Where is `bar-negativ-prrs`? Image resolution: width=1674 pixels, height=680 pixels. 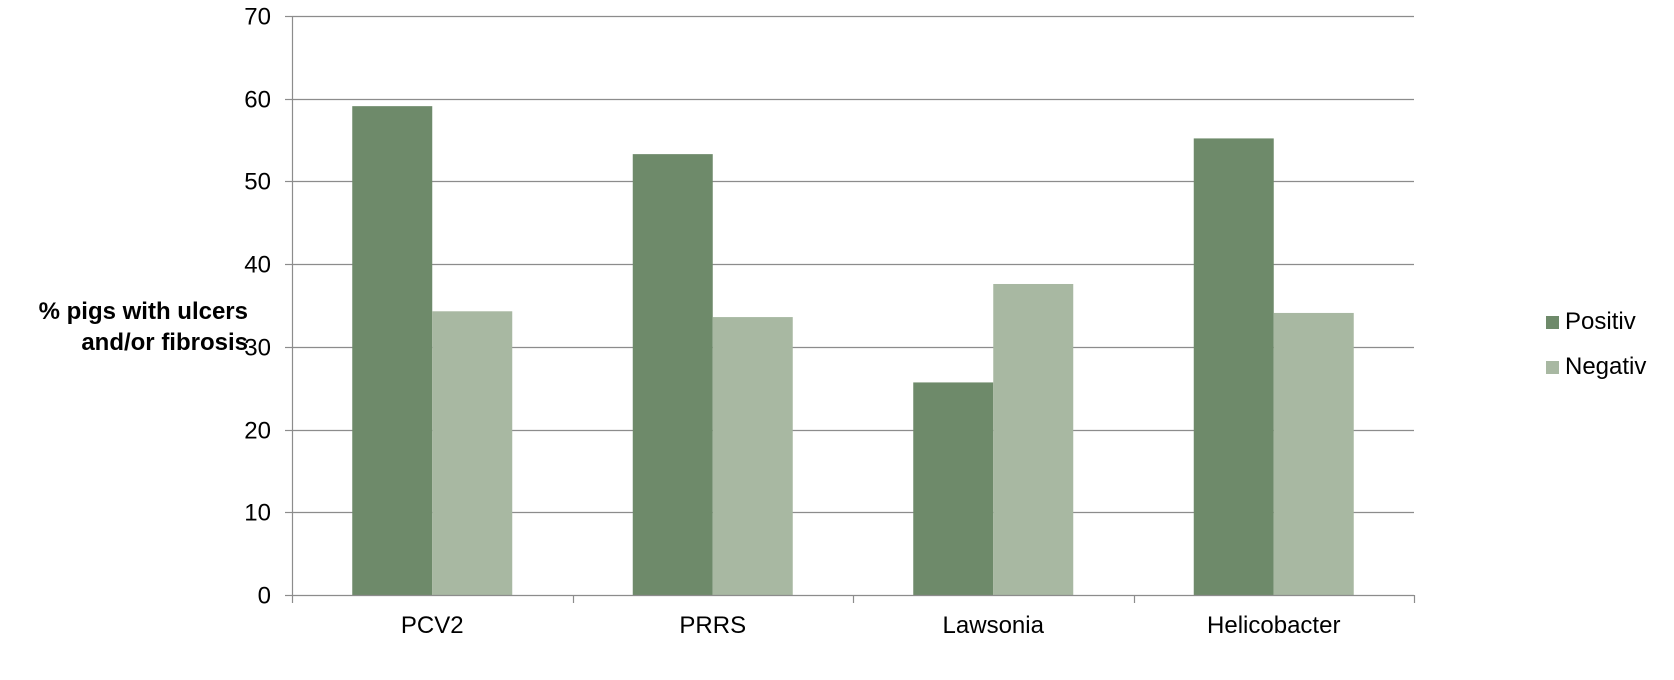 bar-negativ-prrs is located at coordinates (752, 456).